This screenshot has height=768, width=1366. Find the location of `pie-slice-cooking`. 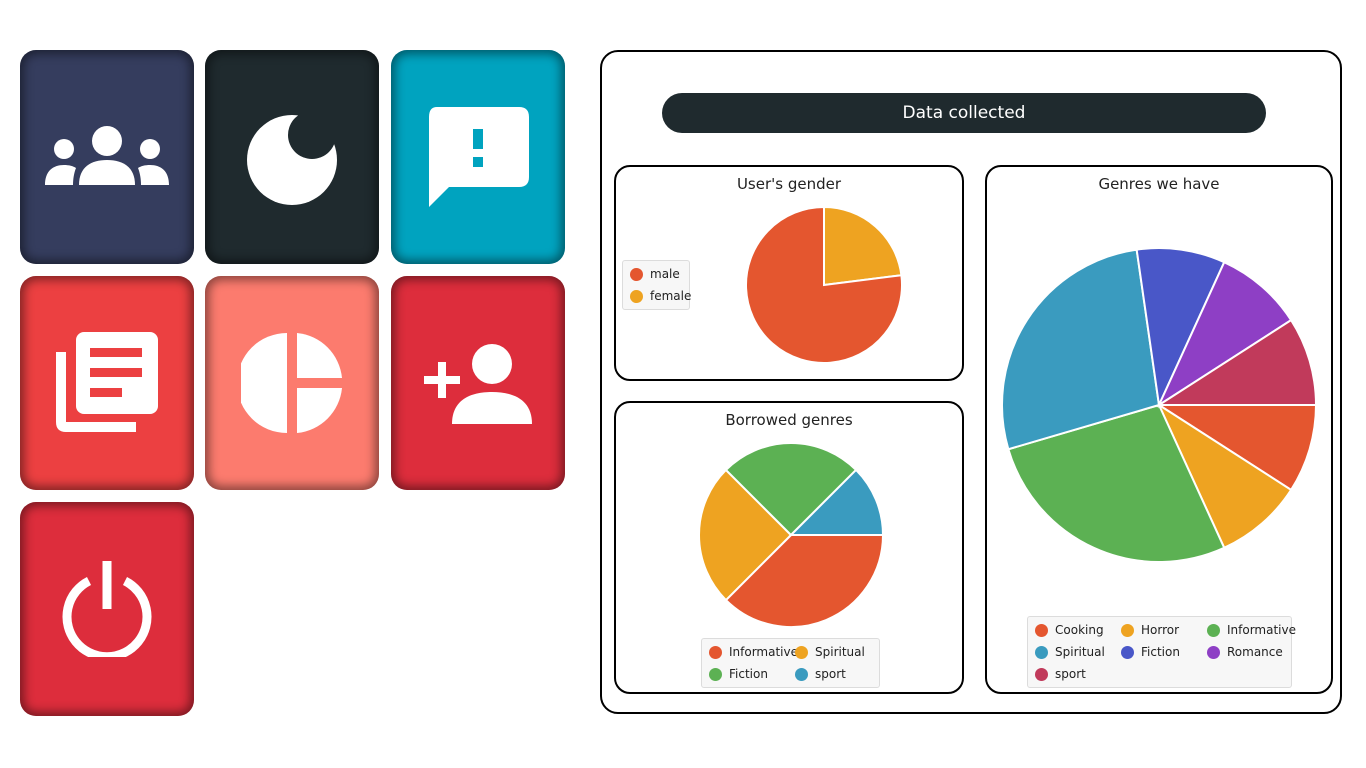

pie-slice-cooking is located at coordinates (1236, 448).